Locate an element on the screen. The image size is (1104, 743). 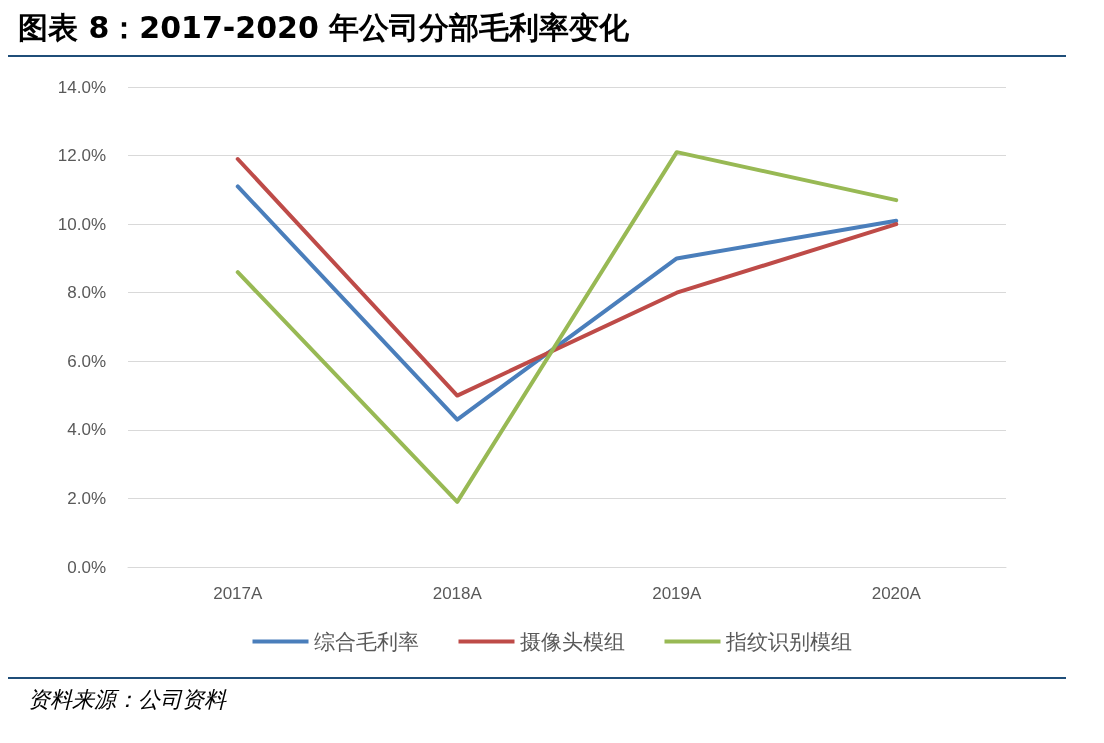
legend-label: 综合毛利率 is located at coordinates (366, 641).